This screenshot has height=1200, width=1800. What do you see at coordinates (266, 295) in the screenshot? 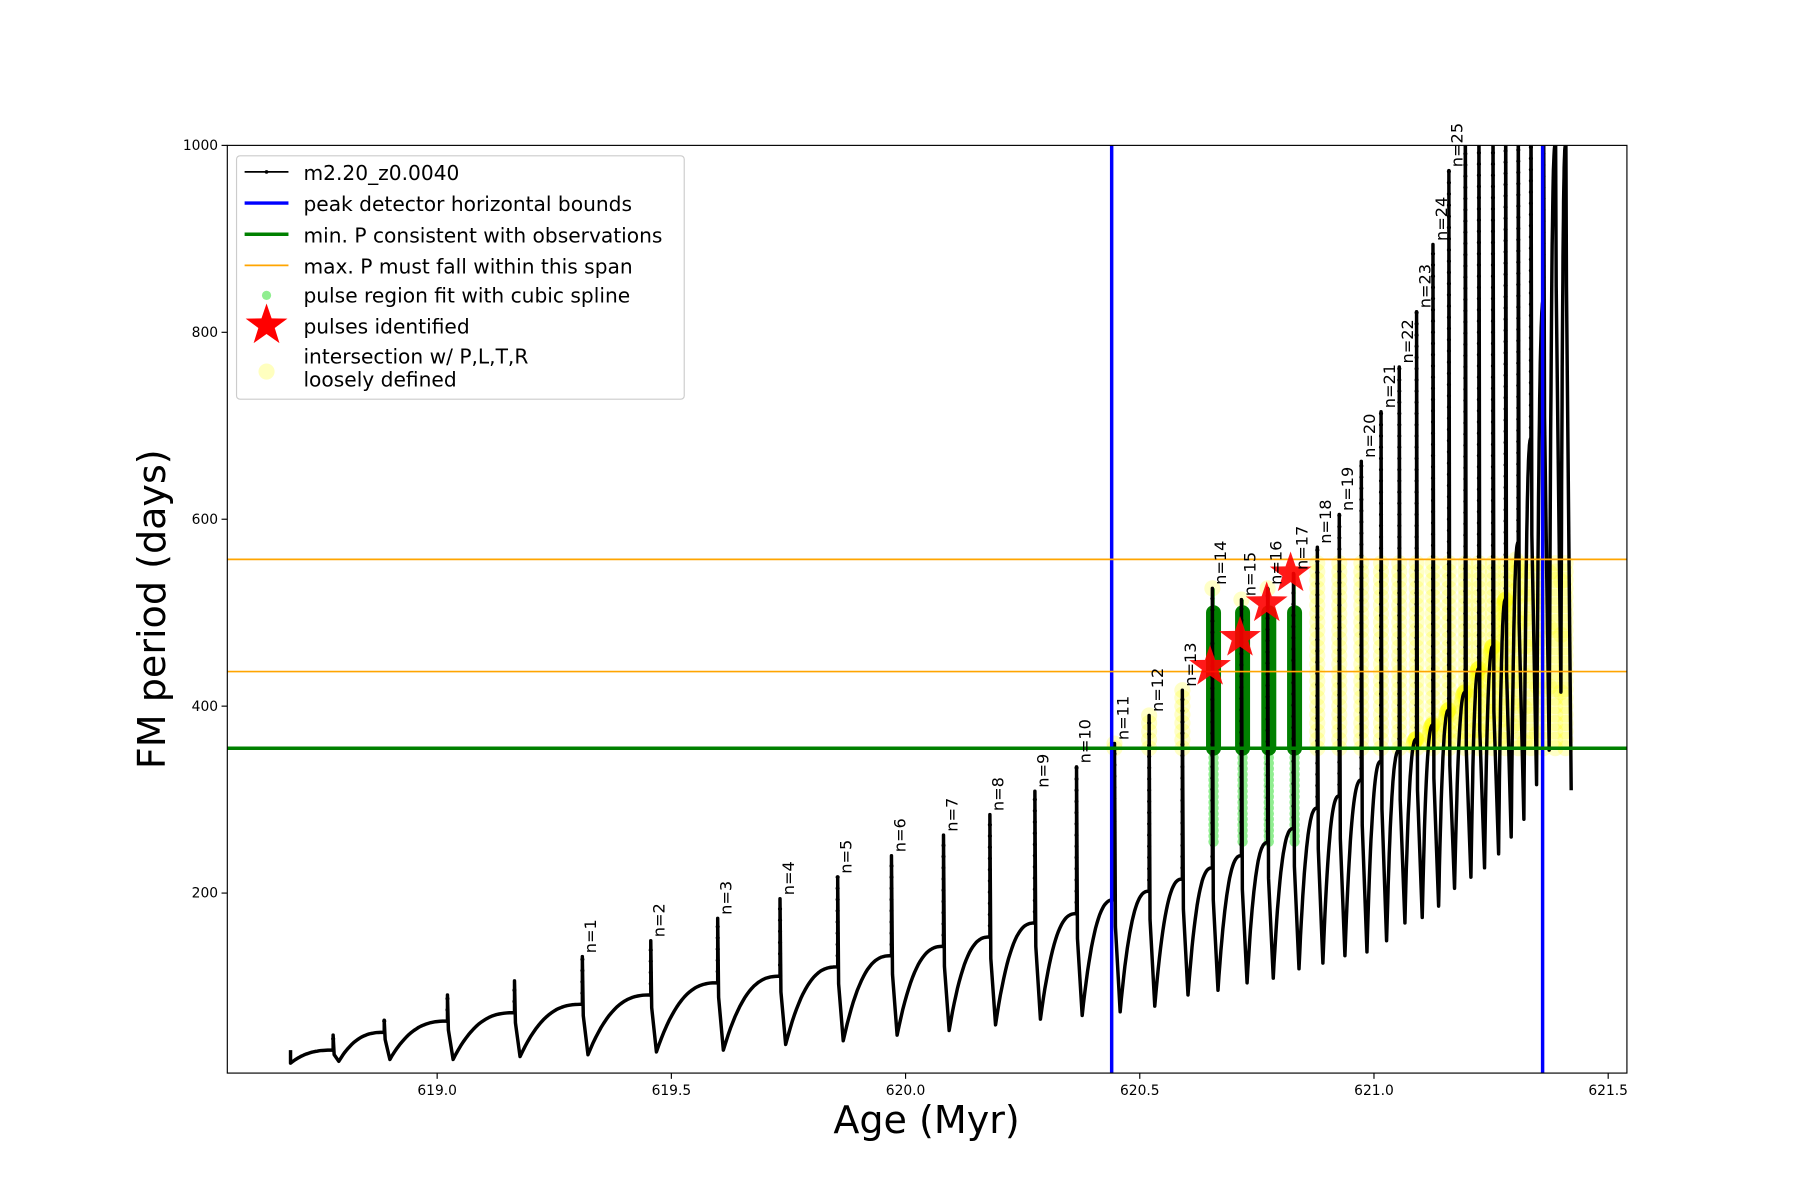
I see `legend-handle-spline` at bounding box center [266, 295].